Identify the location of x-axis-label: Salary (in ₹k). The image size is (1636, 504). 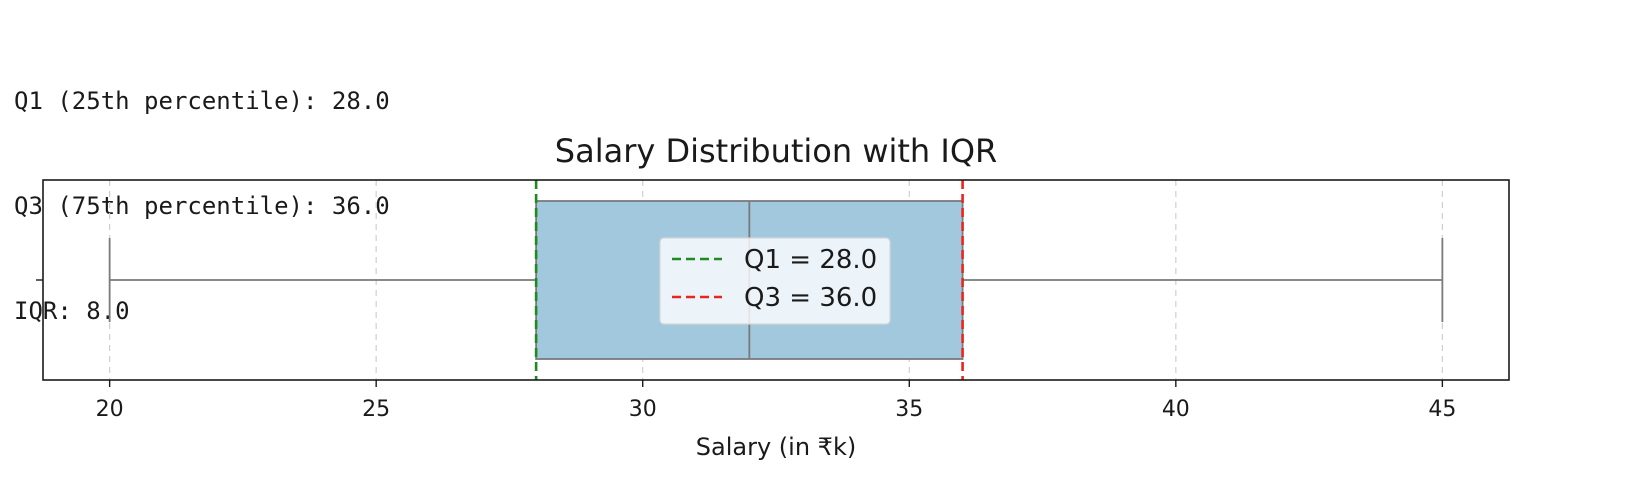
(776, 447).